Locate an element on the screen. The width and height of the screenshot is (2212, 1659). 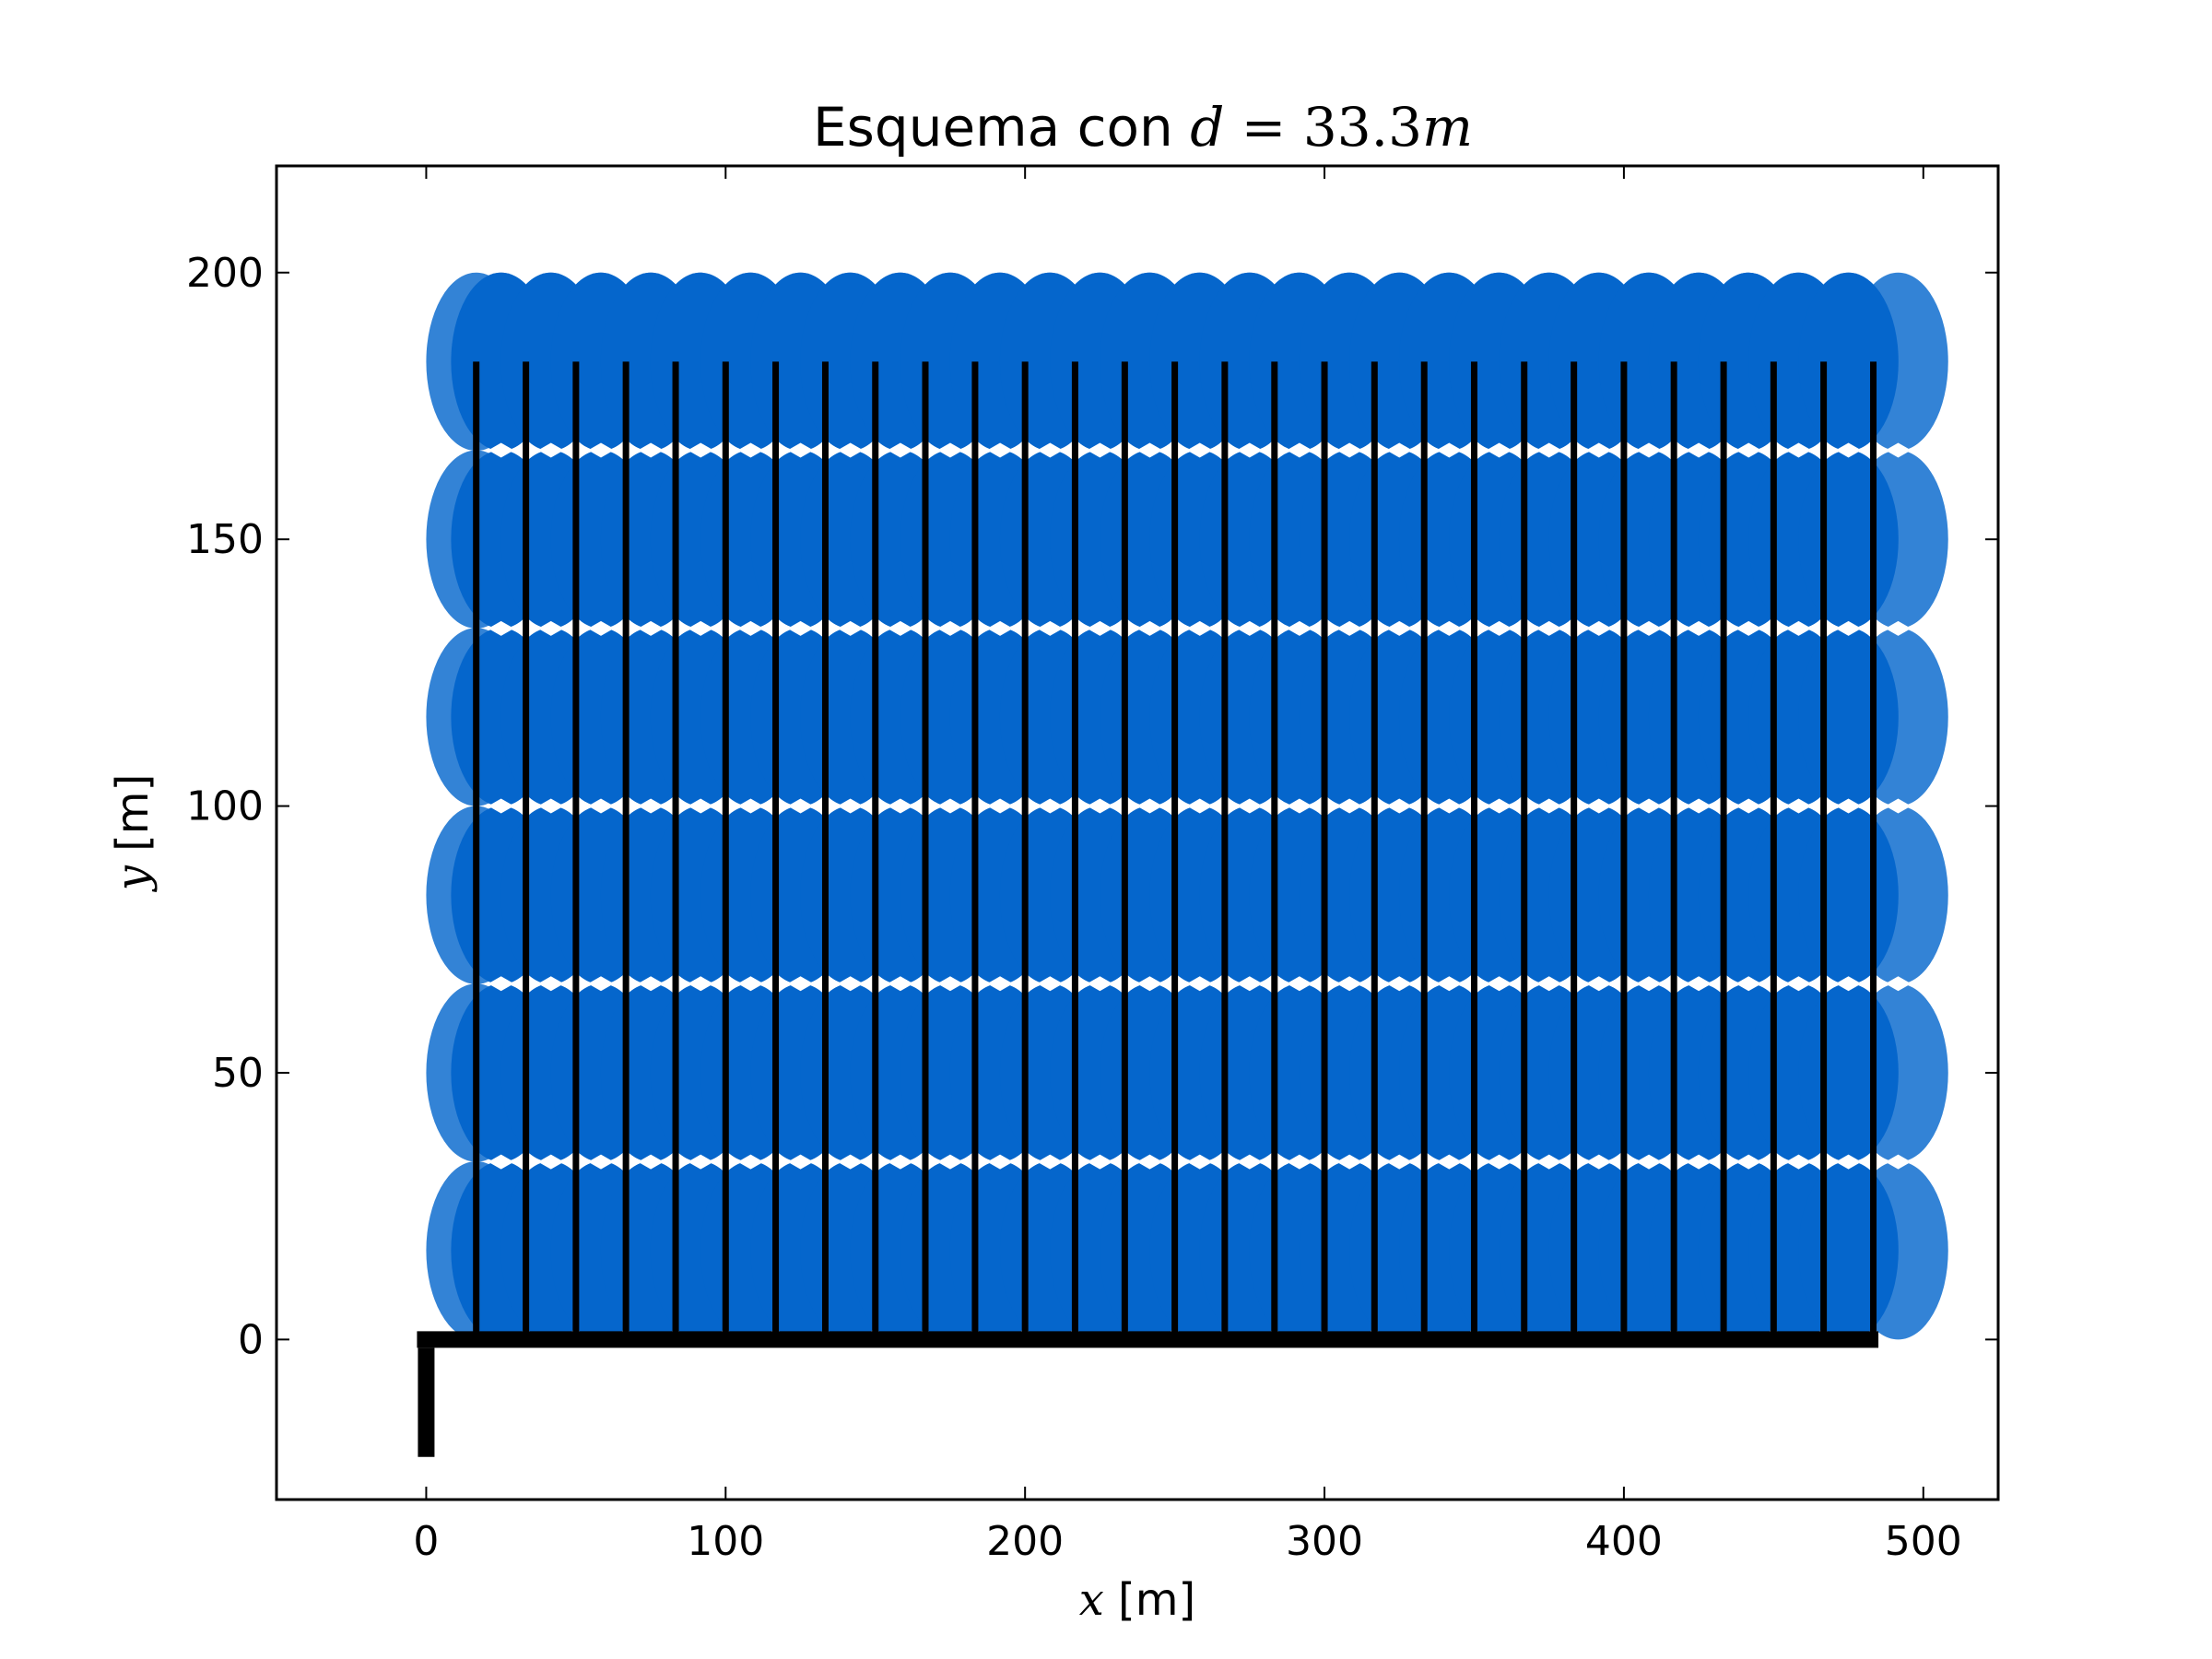
title-math-var: d is located at coordinates (1207, 127).